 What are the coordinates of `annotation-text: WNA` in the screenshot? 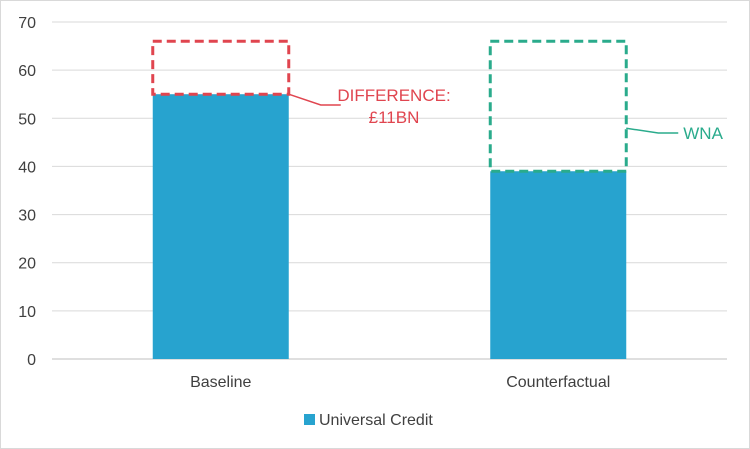 It's located at (703, 133).